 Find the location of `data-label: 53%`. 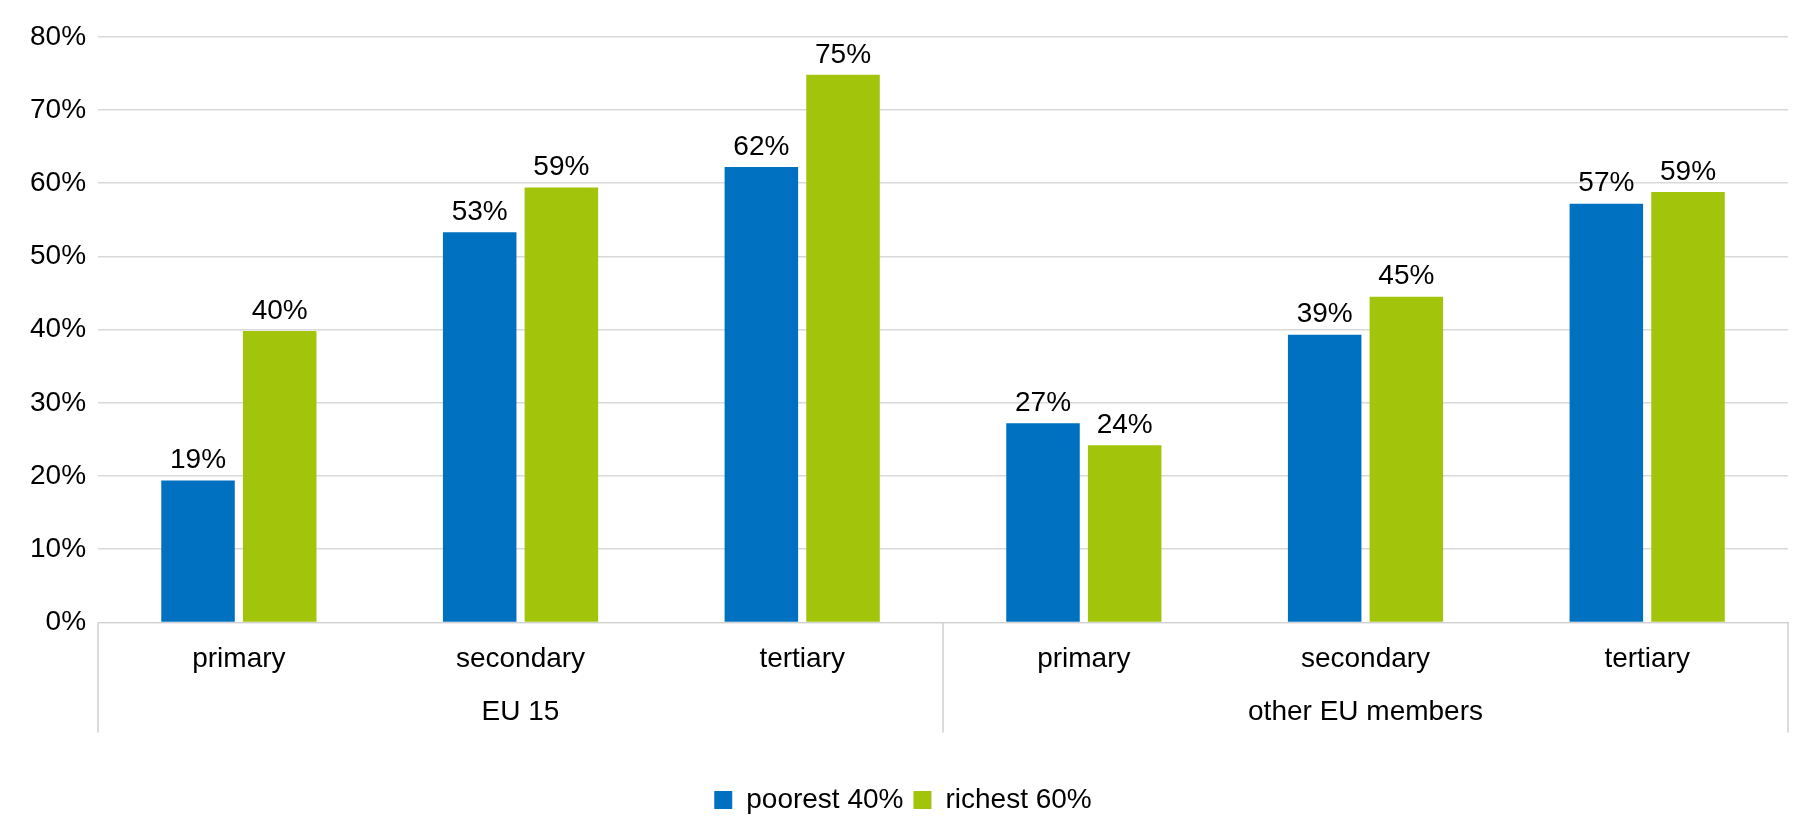

data-label: 53% is located at coordinates (479, 210).